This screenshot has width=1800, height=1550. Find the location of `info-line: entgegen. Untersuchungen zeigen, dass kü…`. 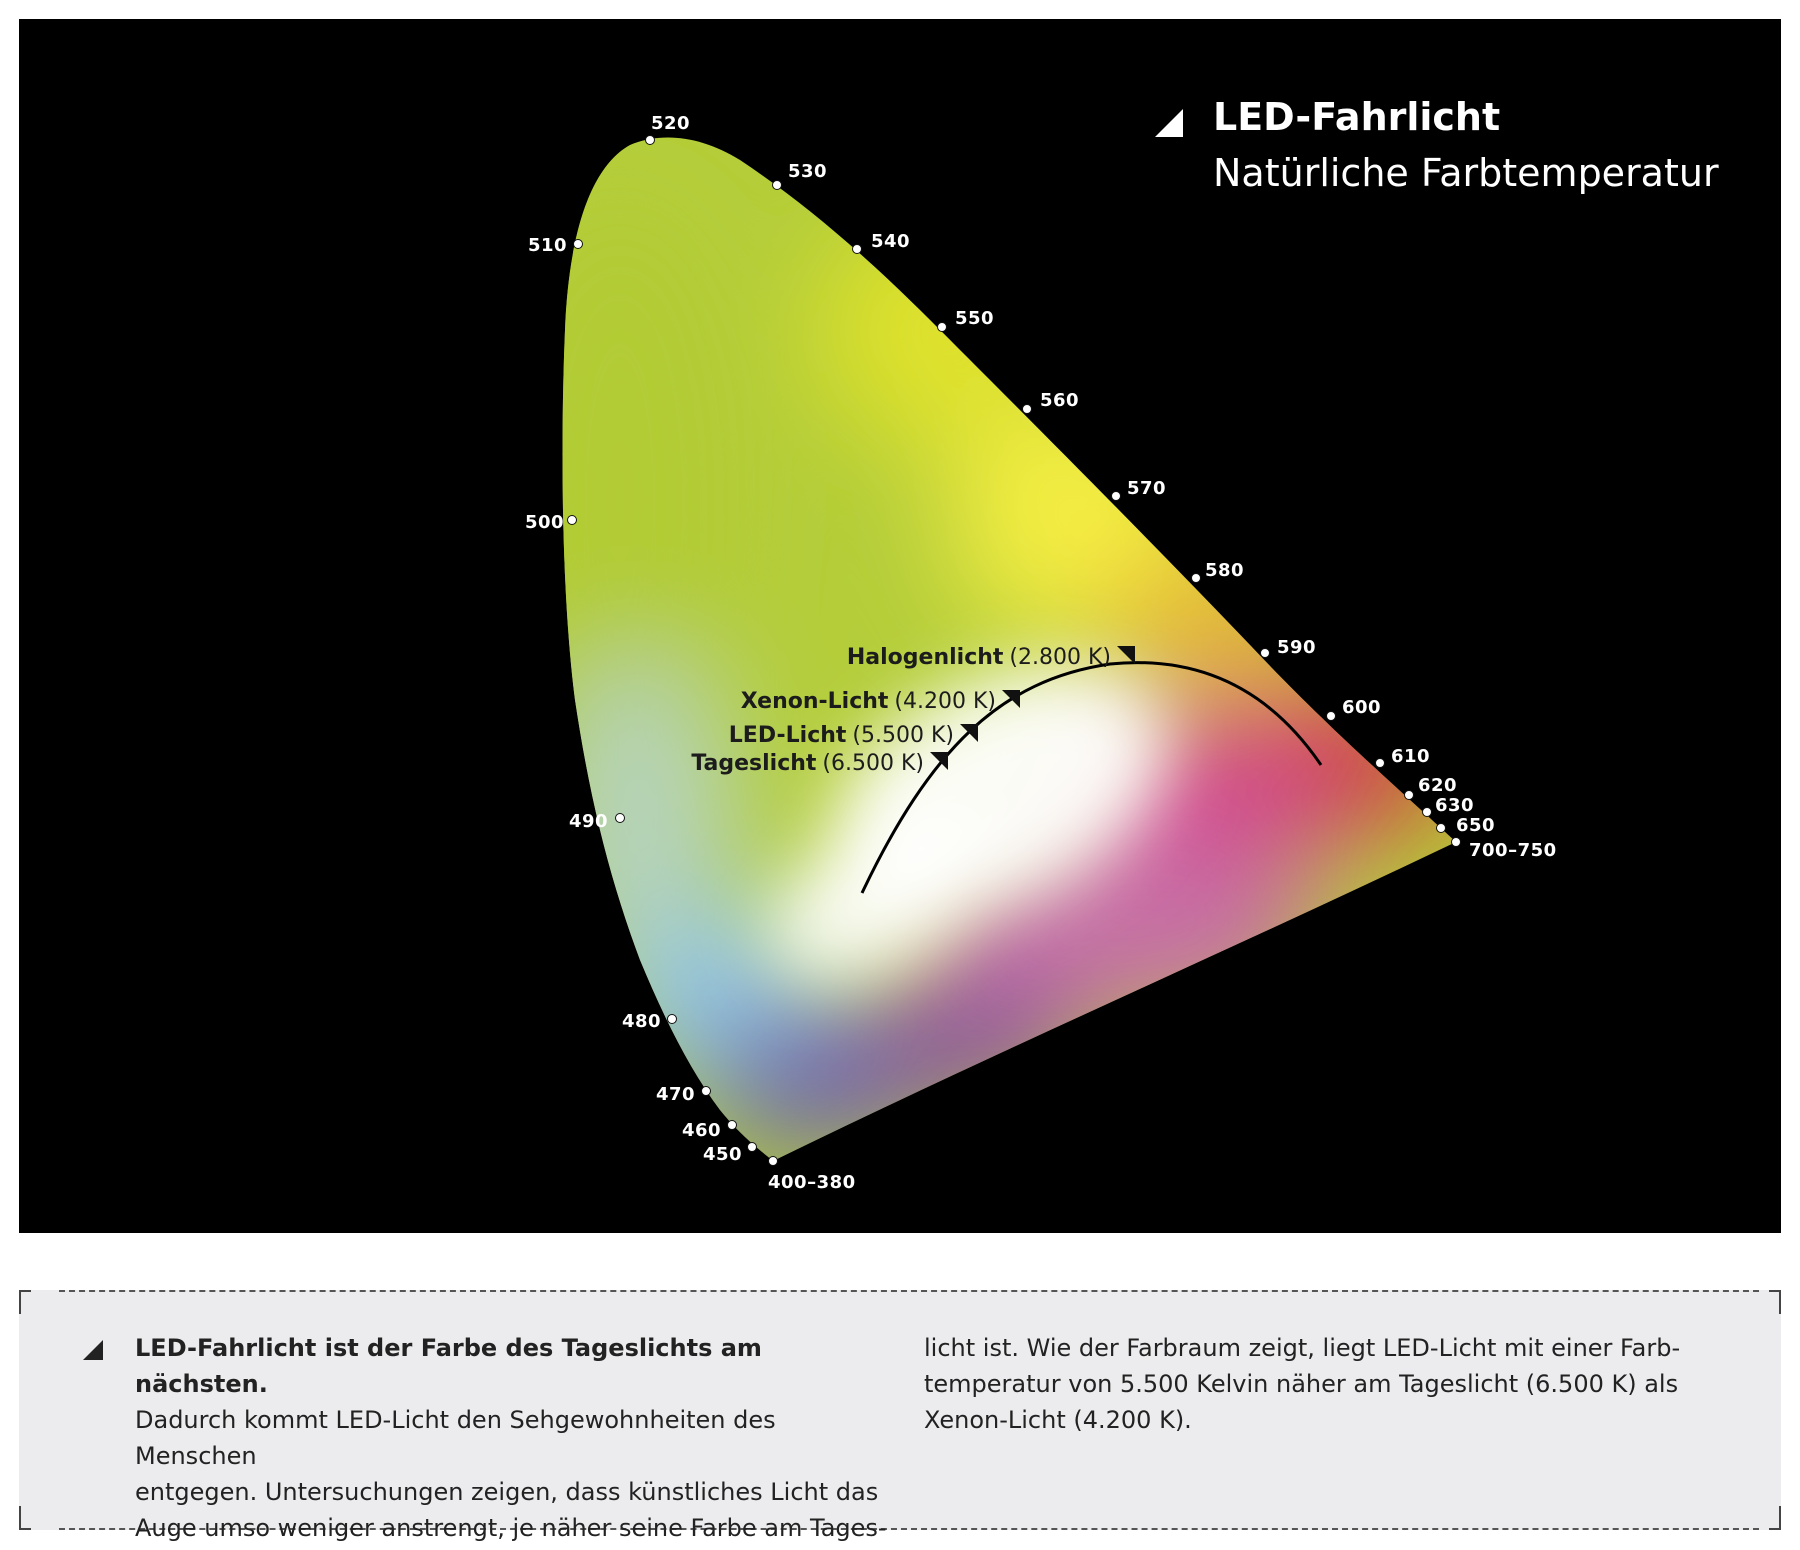

info-line: entgegen. Untersuchungen zeigen, dass kü… is located at coordinates (507, 1492).